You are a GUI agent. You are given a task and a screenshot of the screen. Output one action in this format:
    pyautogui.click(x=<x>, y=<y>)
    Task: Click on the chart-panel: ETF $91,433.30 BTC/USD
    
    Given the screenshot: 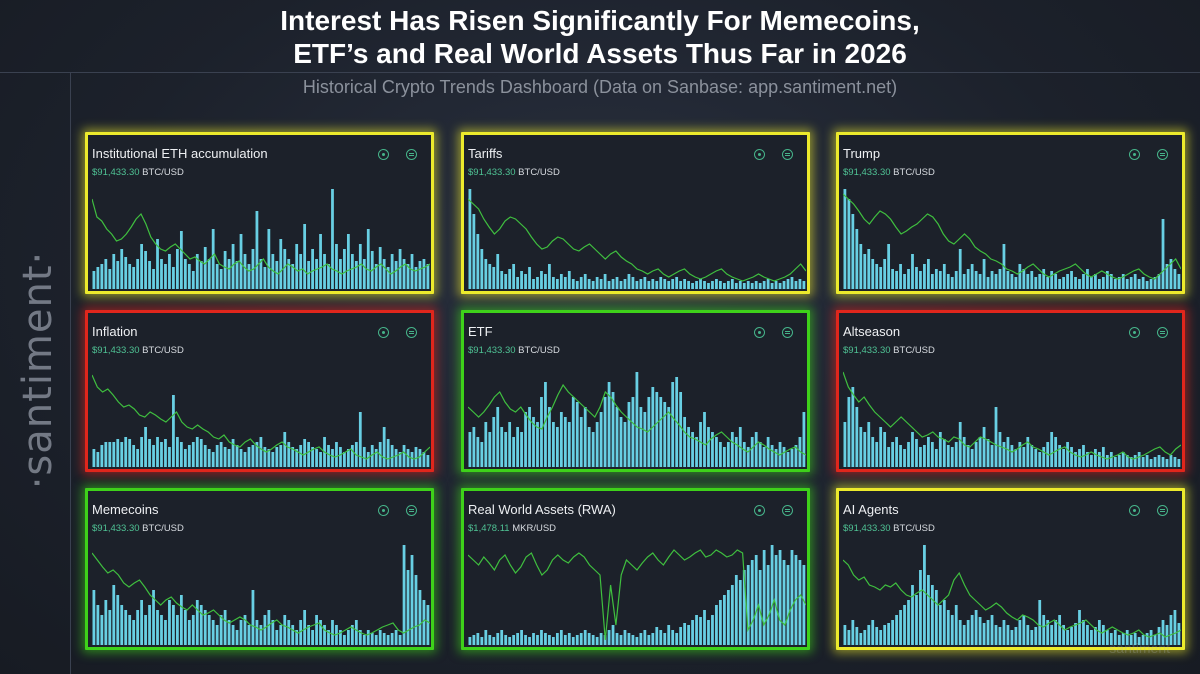 What is the action you would take?
    pyautogui.click(x=635, y=391)
    